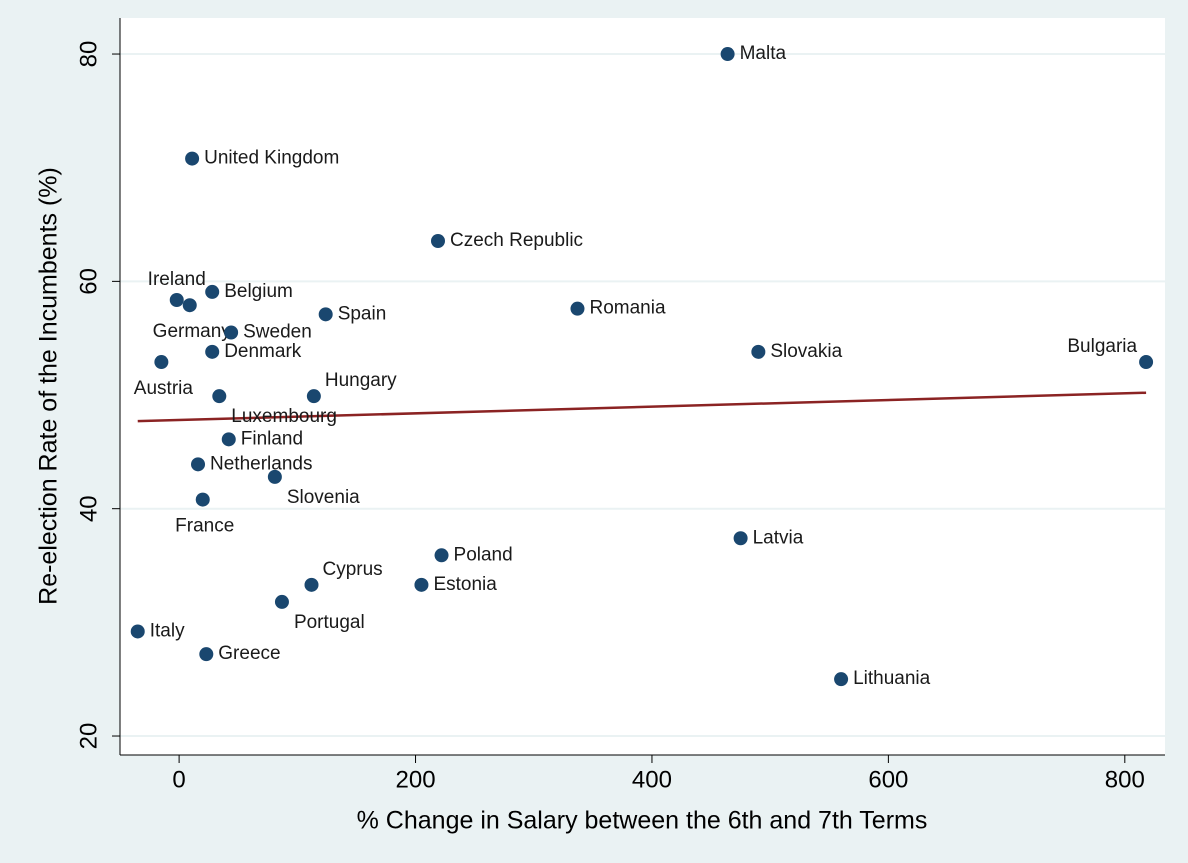 This screenshot has width=1188, height=863. I want to click on point-label: Lithuania, so click(892, 678).